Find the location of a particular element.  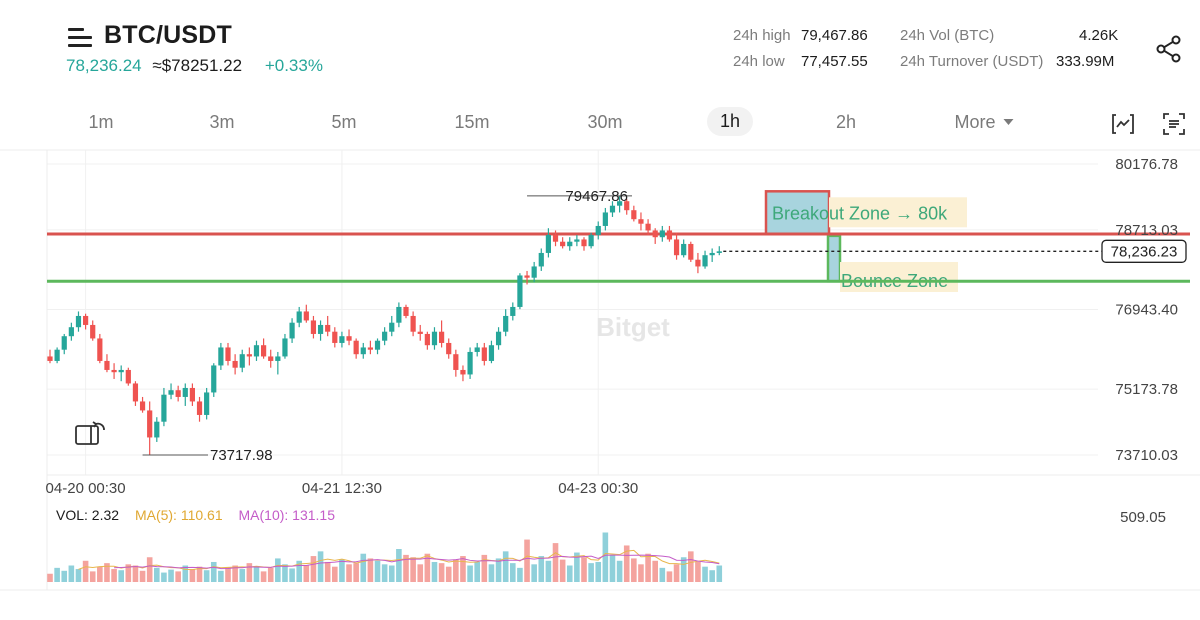

tab-2h: 2h is located at coordinates (846, 122).